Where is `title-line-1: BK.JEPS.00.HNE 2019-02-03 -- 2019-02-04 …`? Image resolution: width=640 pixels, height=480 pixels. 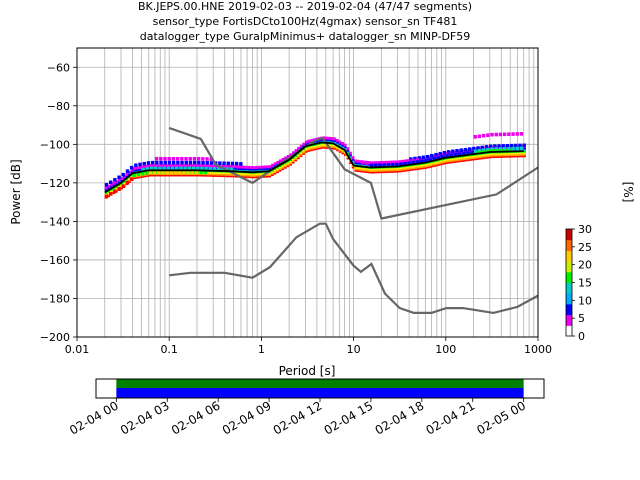 title-line-1: BK.JEPS.00.HNE 2019-02-03 -- 2019-02-04 … is located at coordinates (305, 6).